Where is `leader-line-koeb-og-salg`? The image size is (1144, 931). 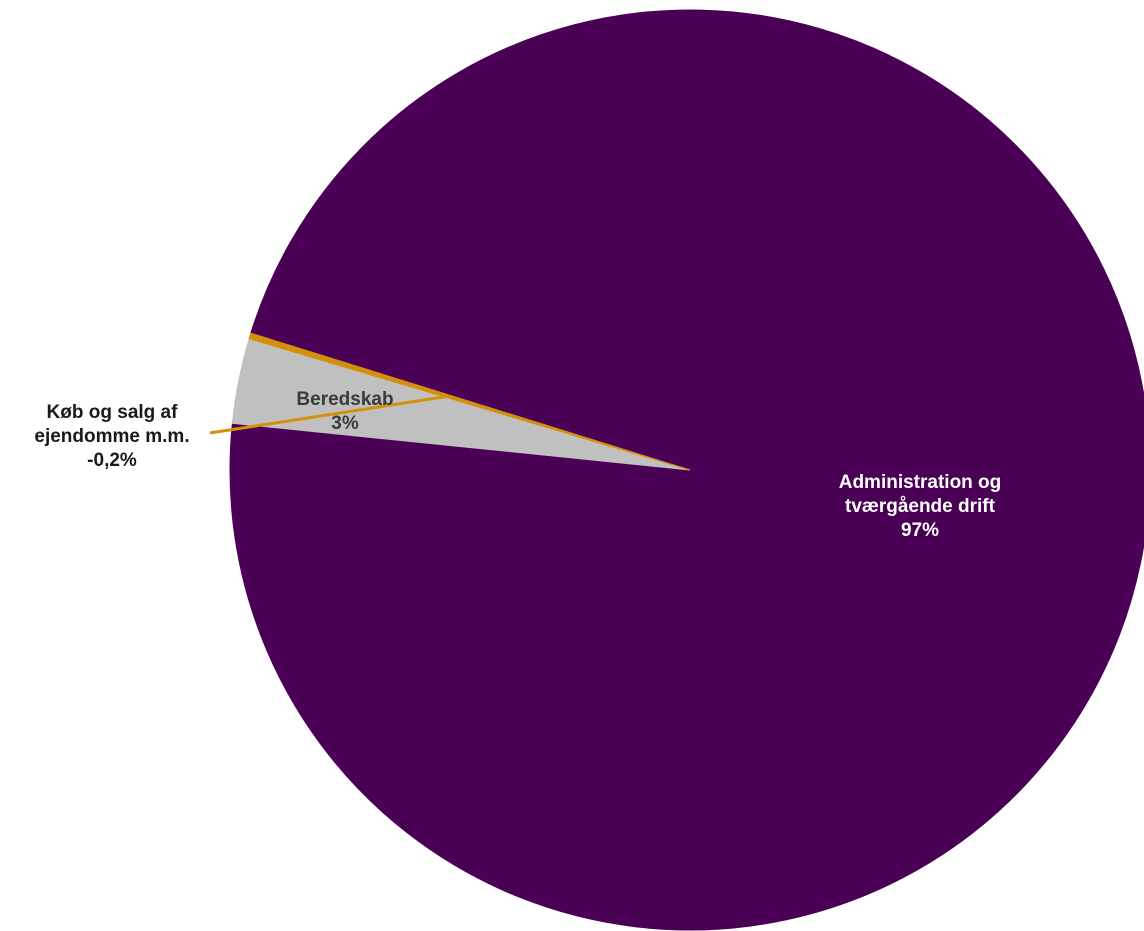 leader-line-koeb-og-salg is located at coordinates (329, 414).